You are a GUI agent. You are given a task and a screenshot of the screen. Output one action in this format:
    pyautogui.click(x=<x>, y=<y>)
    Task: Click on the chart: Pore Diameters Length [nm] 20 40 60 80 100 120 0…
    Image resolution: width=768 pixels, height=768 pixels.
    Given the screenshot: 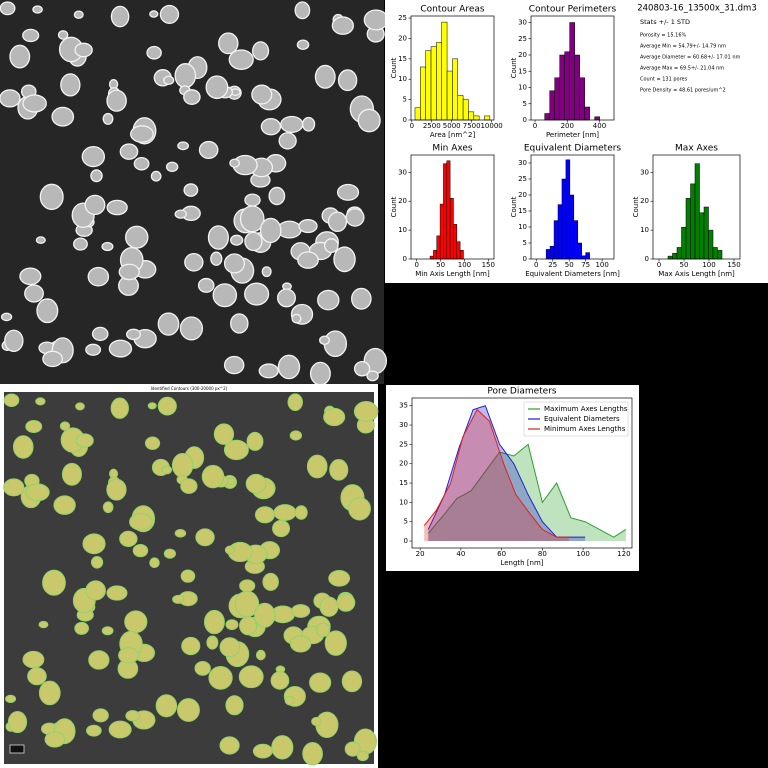 What is the action you would take?
    pyautogui.click(x=516, y=477)
    